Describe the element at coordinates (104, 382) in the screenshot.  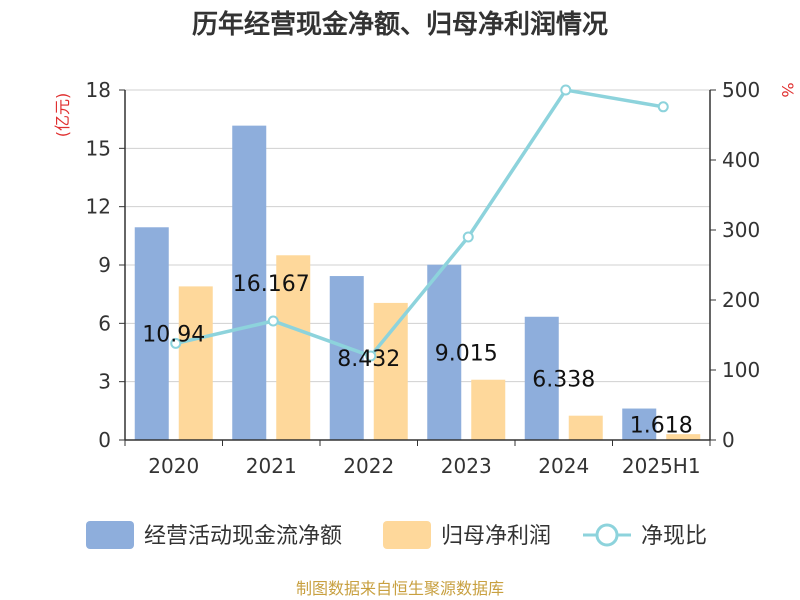
I see `left-tick-label: 3` at that location.